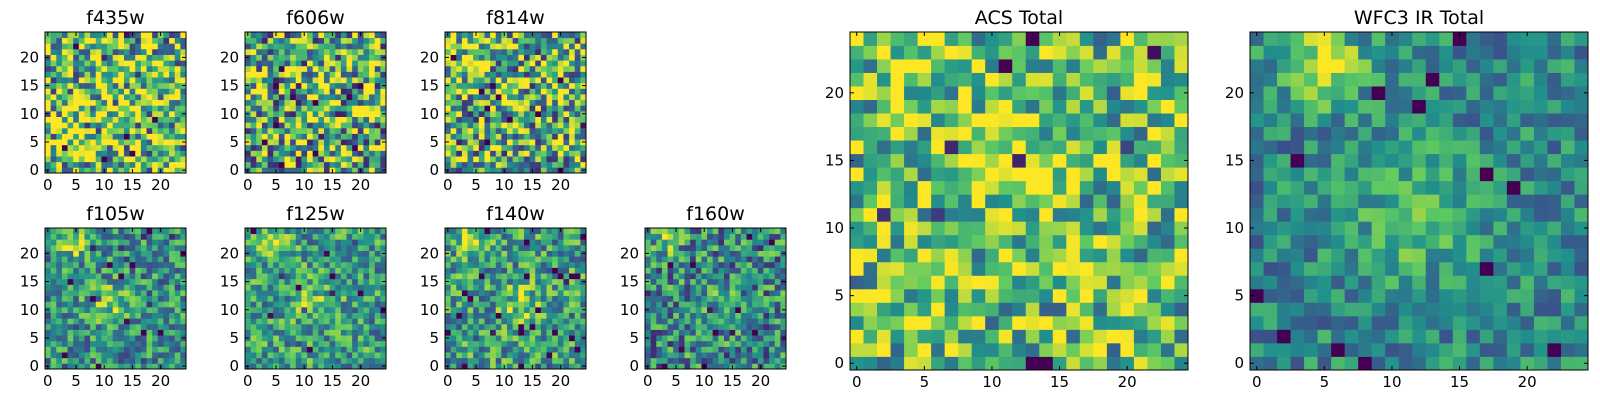 The height and width of the screenshot is (400, 1600). Describe the element at coordinates (504, 185) in the screenshot. I see `x-tick-label: 10` at that location.